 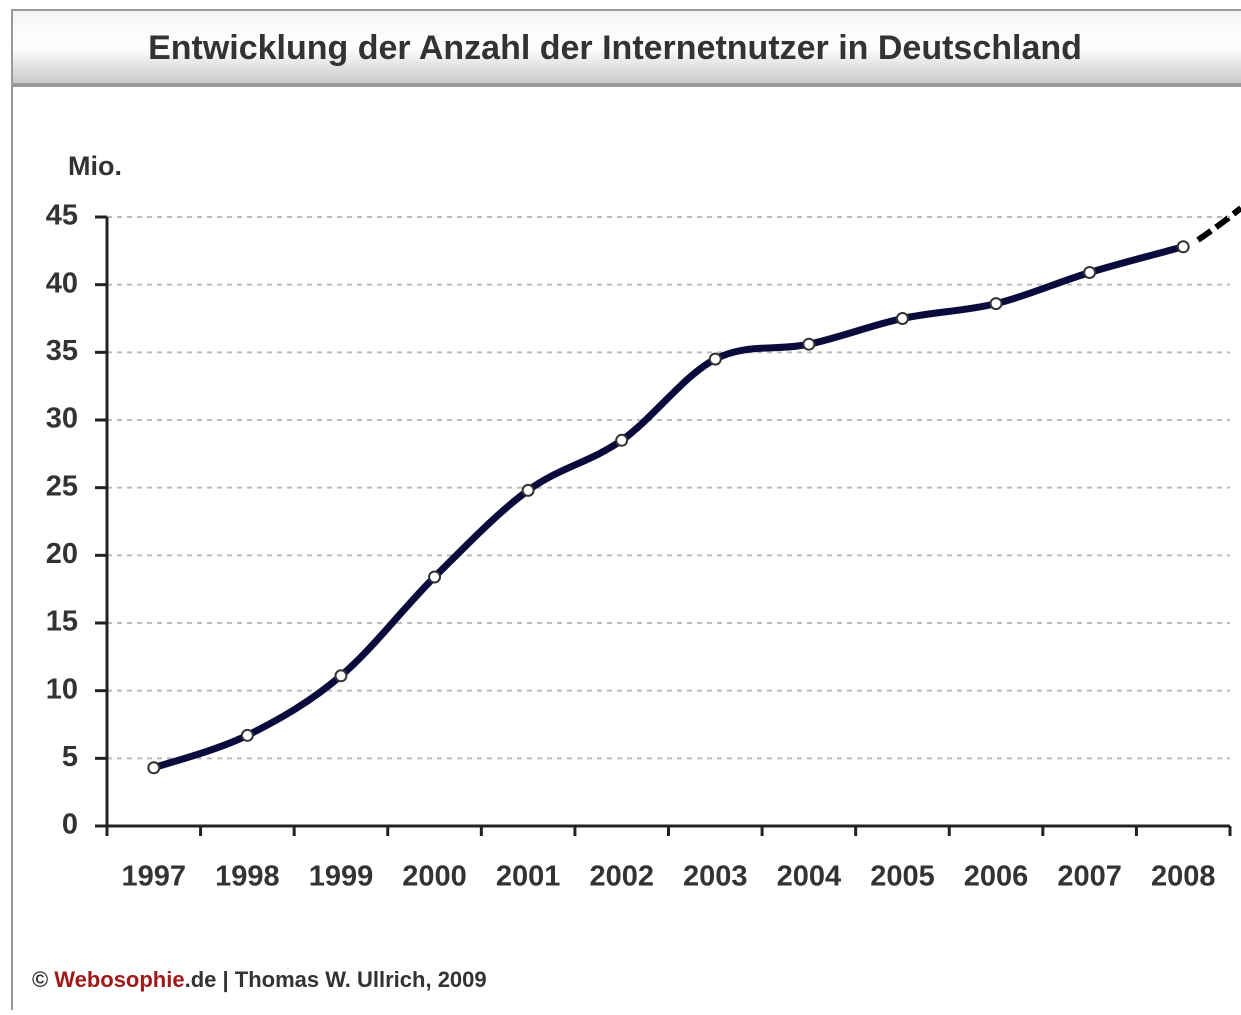 What do you see at coordinates (62, 689) in the screenshot?
I see `y-tick-label: 10` at bounding box center [62, 689].